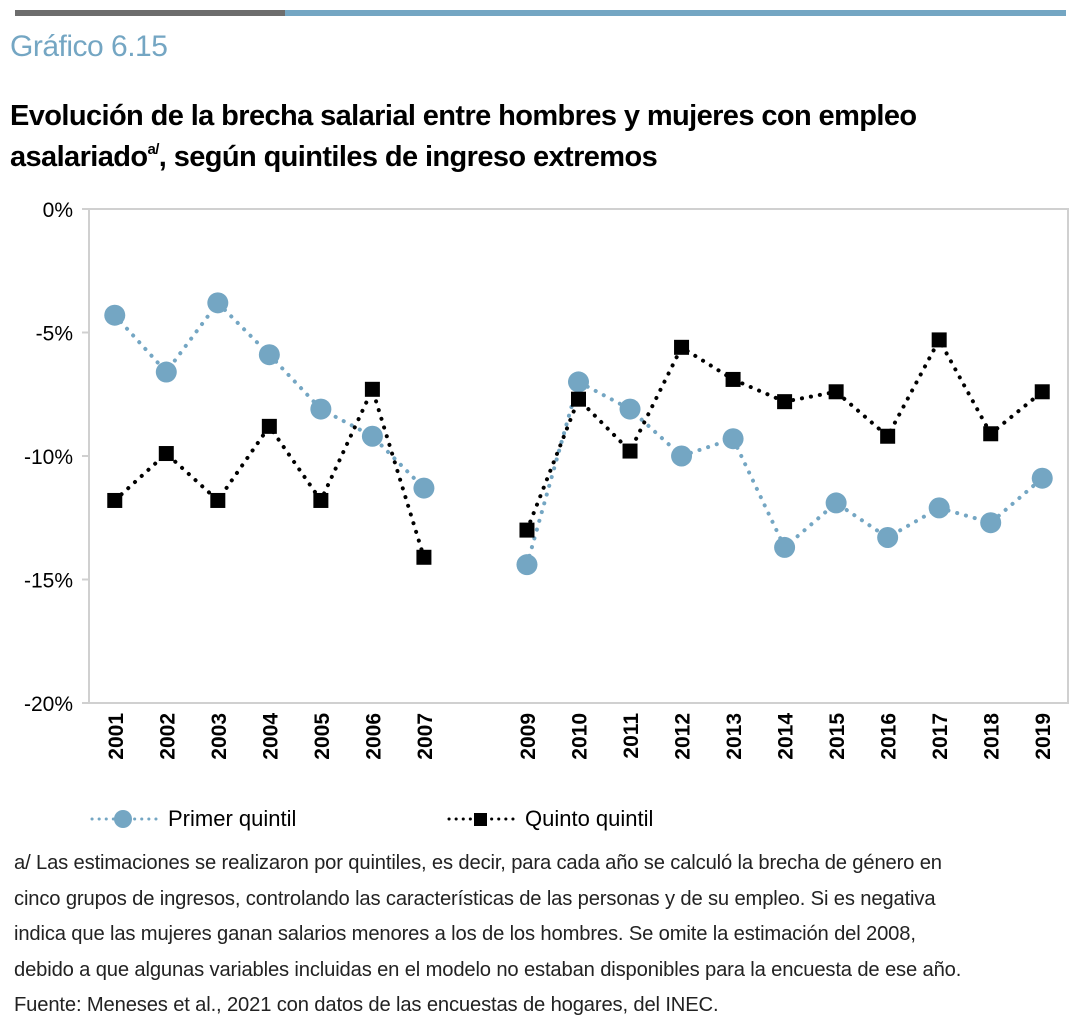  What do you see at coordinates (940, 736) in the screenshot?
I see `x-tick-label: 2017` at bounding box center [940, 736].